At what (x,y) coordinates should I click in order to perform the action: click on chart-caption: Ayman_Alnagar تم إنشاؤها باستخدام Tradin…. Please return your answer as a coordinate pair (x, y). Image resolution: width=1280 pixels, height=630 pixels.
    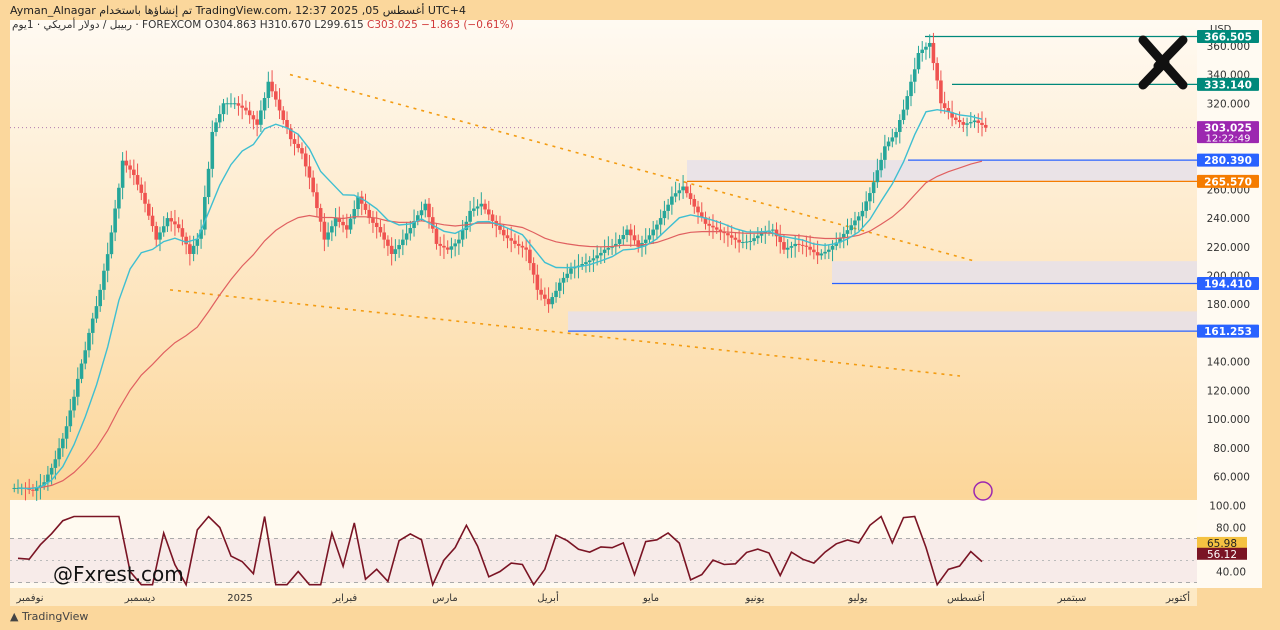
    Looking at the image, I should click on (640, 10).